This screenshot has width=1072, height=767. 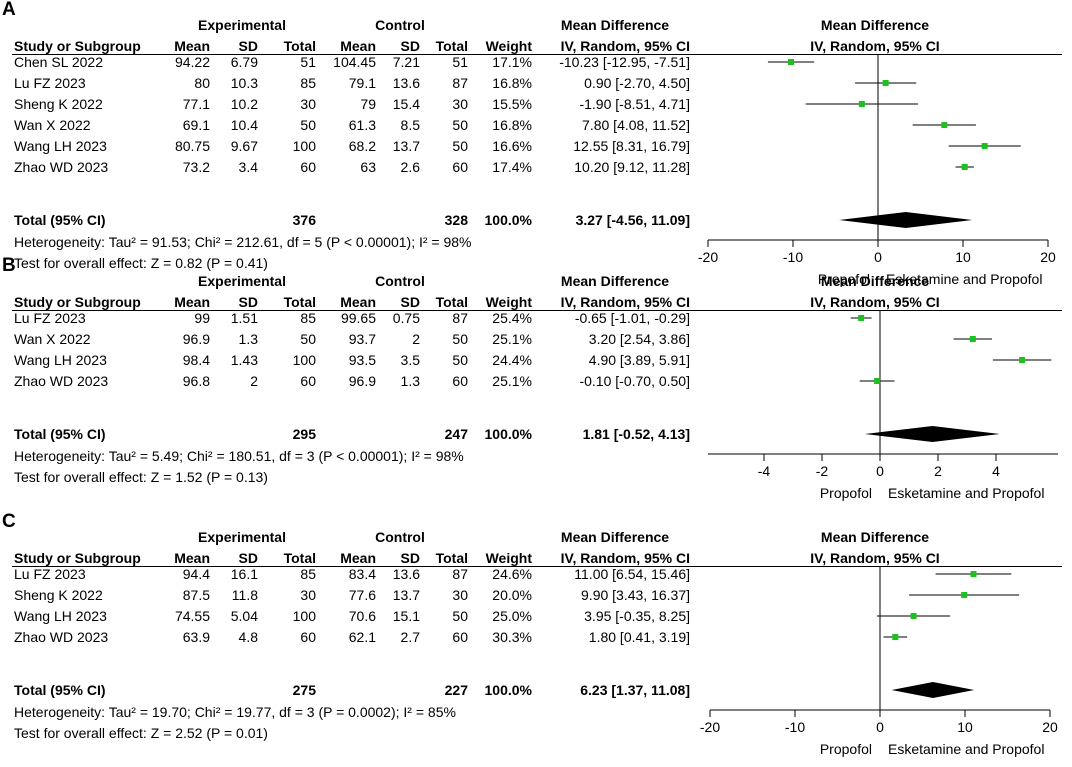 What do you see at coordinates (362, 146) in the screenshot?
I see `ctrl-mean: 68.2` at bounding box center [362, 146].